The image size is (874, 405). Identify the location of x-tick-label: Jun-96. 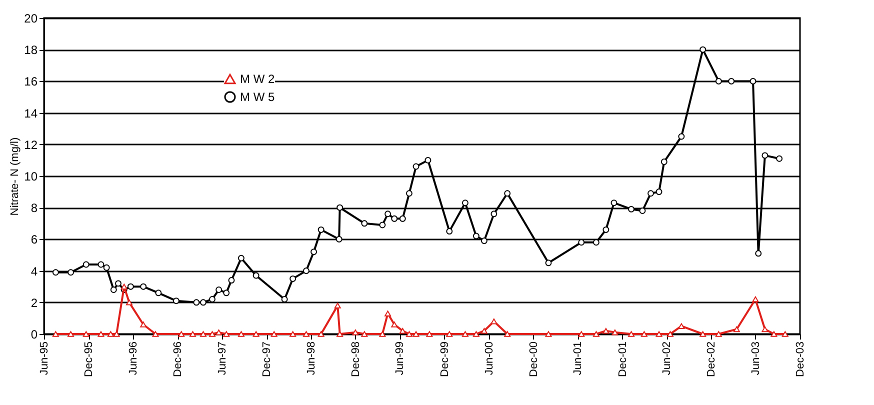
(134, 359).